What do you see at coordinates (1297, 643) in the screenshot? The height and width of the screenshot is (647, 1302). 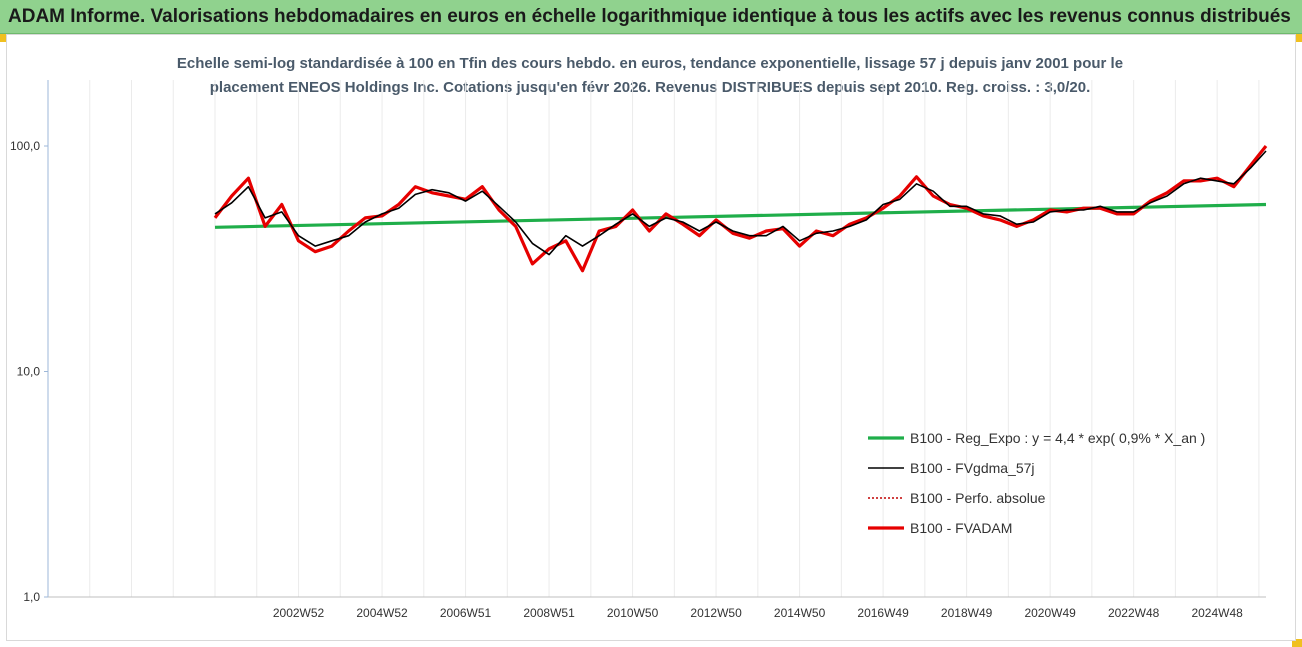 I see `corner-marker-bottom-right` at bounding box center [1297, 643].